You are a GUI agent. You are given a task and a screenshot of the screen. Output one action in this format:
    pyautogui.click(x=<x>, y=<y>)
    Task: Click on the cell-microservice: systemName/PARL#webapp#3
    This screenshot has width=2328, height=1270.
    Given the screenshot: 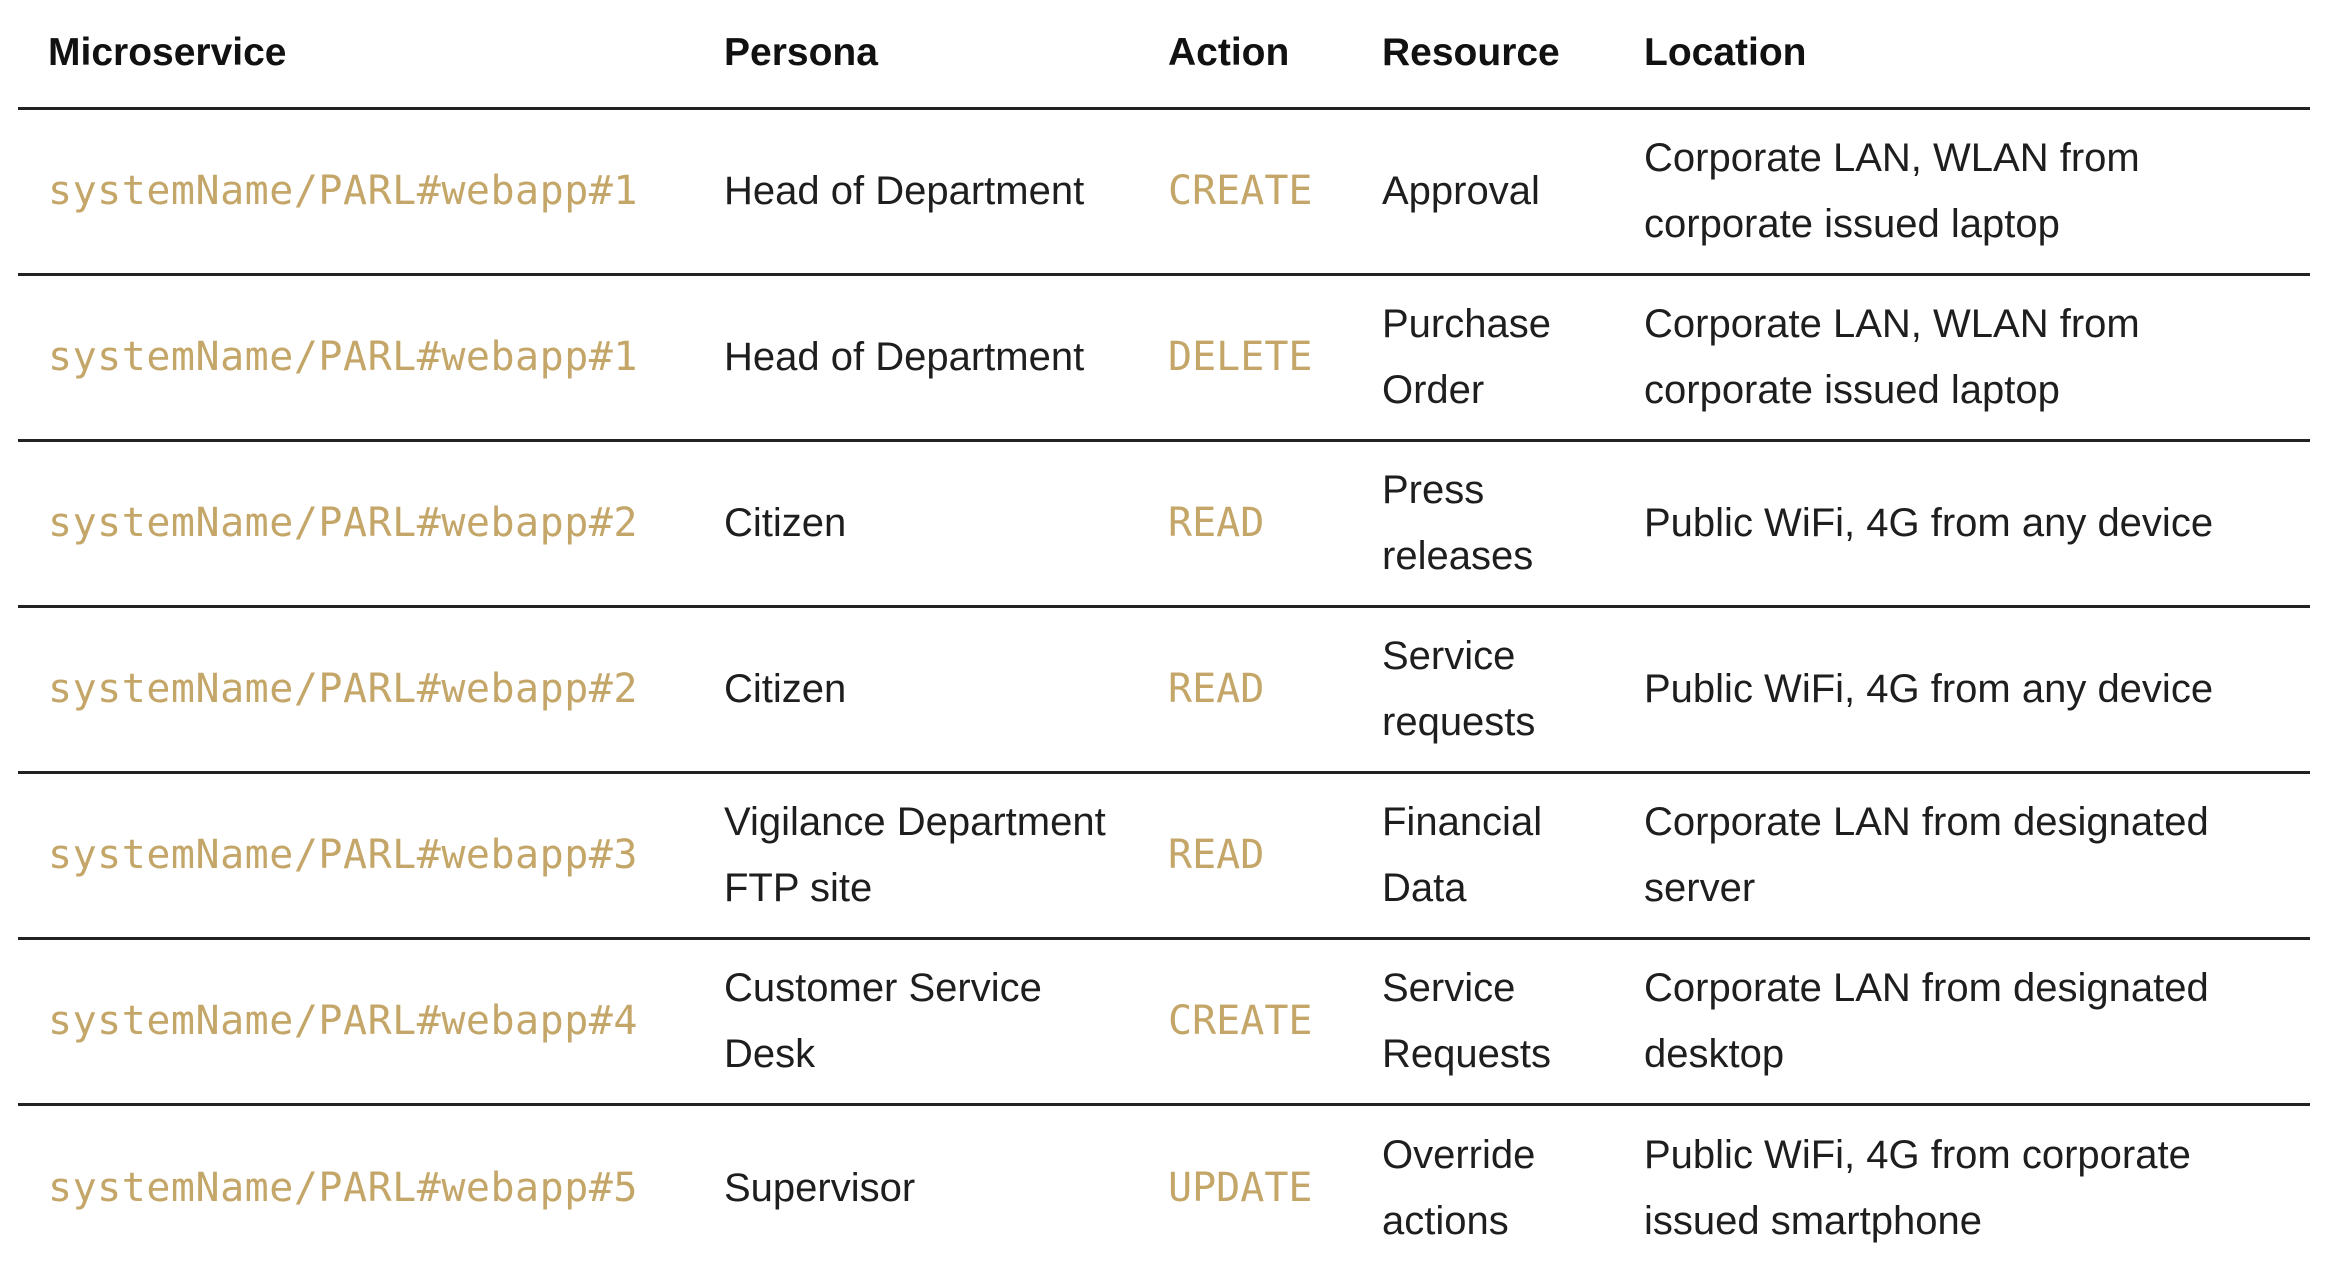 What is the action you would take?
    pyautogui.click(x=354, y=856)
    